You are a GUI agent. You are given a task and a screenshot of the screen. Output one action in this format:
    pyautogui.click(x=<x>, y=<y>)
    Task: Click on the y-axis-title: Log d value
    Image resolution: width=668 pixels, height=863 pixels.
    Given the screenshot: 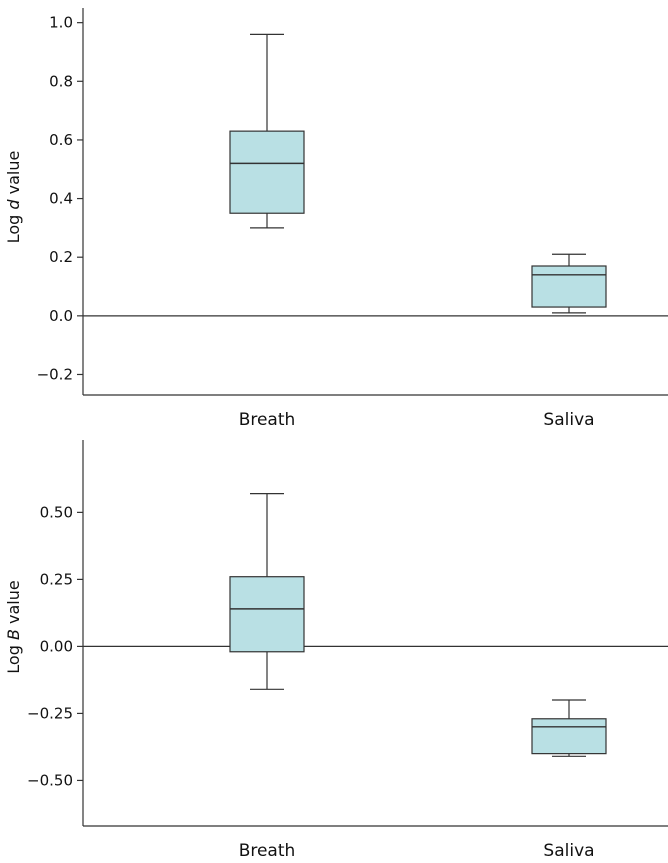 What is the action you would take?
    pyautogui.click(x=13, y=197)
    